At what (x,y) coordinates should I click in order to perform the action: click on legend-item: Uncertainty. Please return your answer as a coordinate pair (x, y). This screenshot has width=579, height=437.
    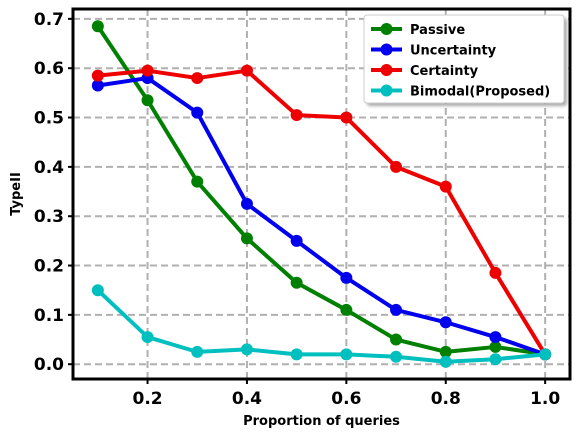
    Looking at the image, I should click on (434, 51).